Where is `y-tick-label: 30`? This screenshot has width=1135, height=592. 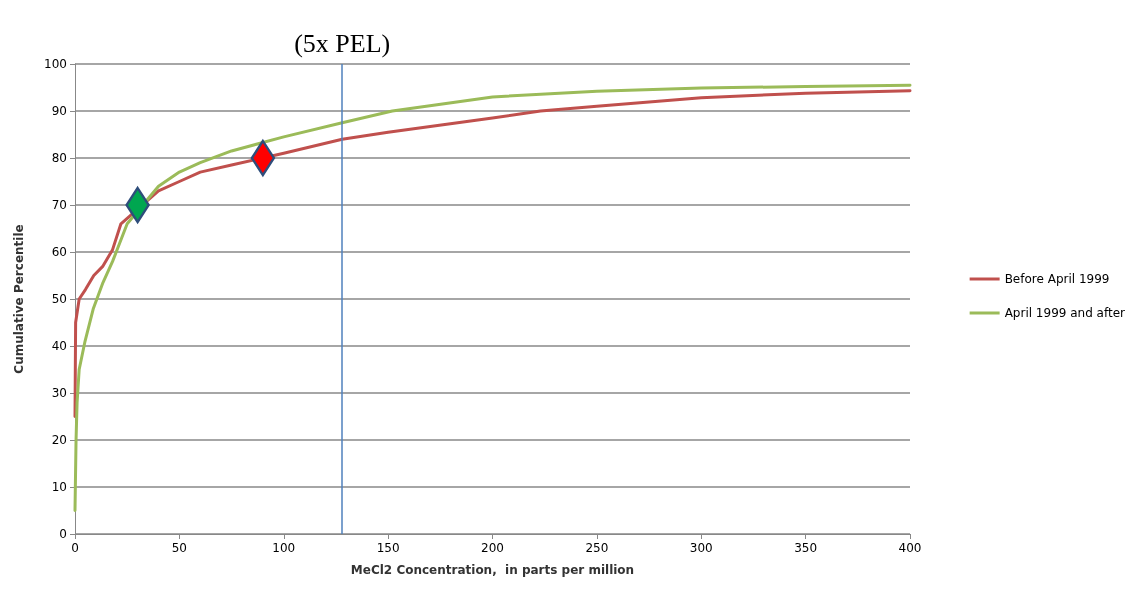
y-tick-label: 30 is located at coordinates (59, 393).